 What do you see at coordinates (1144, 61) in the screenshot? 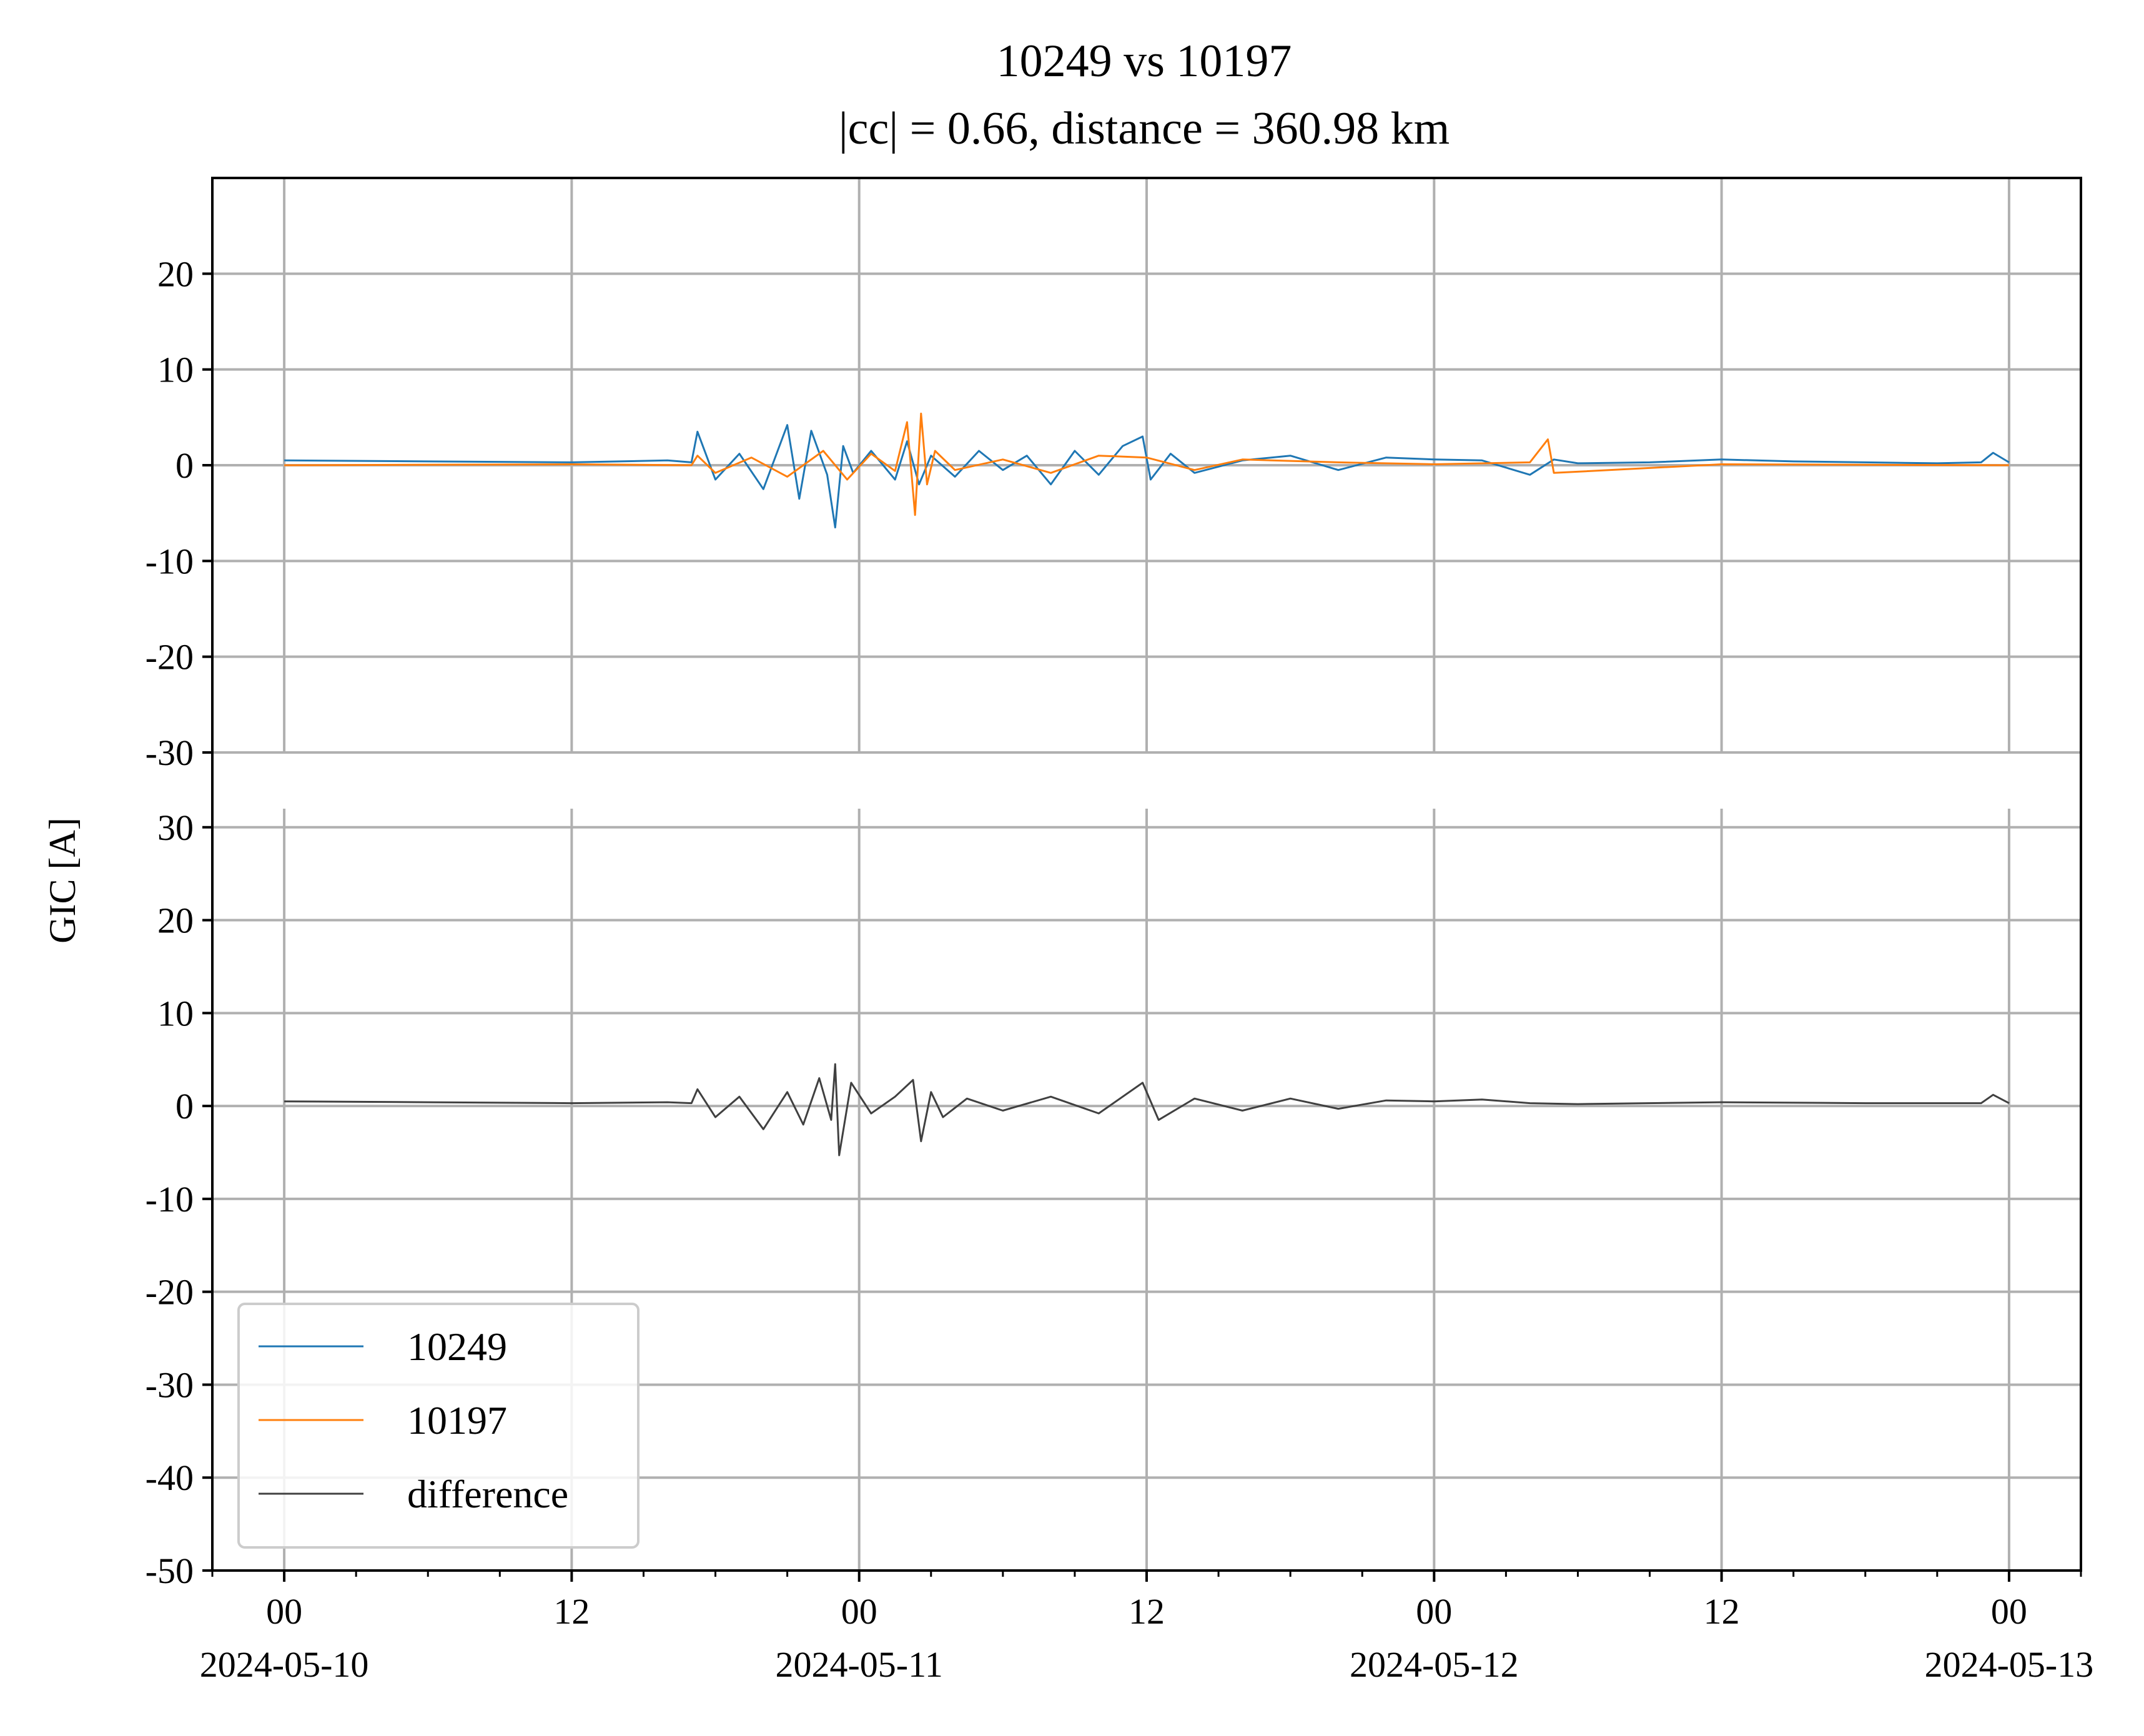
I see `chart-title: 10249 vs 10197` at bounding box center [1144, 61].